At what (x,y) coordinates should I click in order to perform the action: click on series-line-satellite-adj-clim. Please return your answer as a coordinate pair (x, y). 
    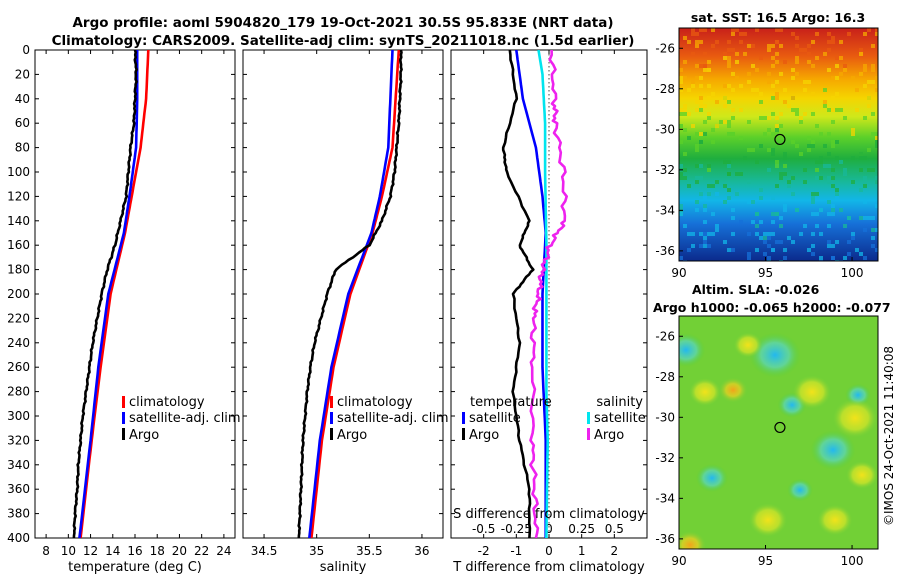
    Looking at the image, I should click on (351, 294).